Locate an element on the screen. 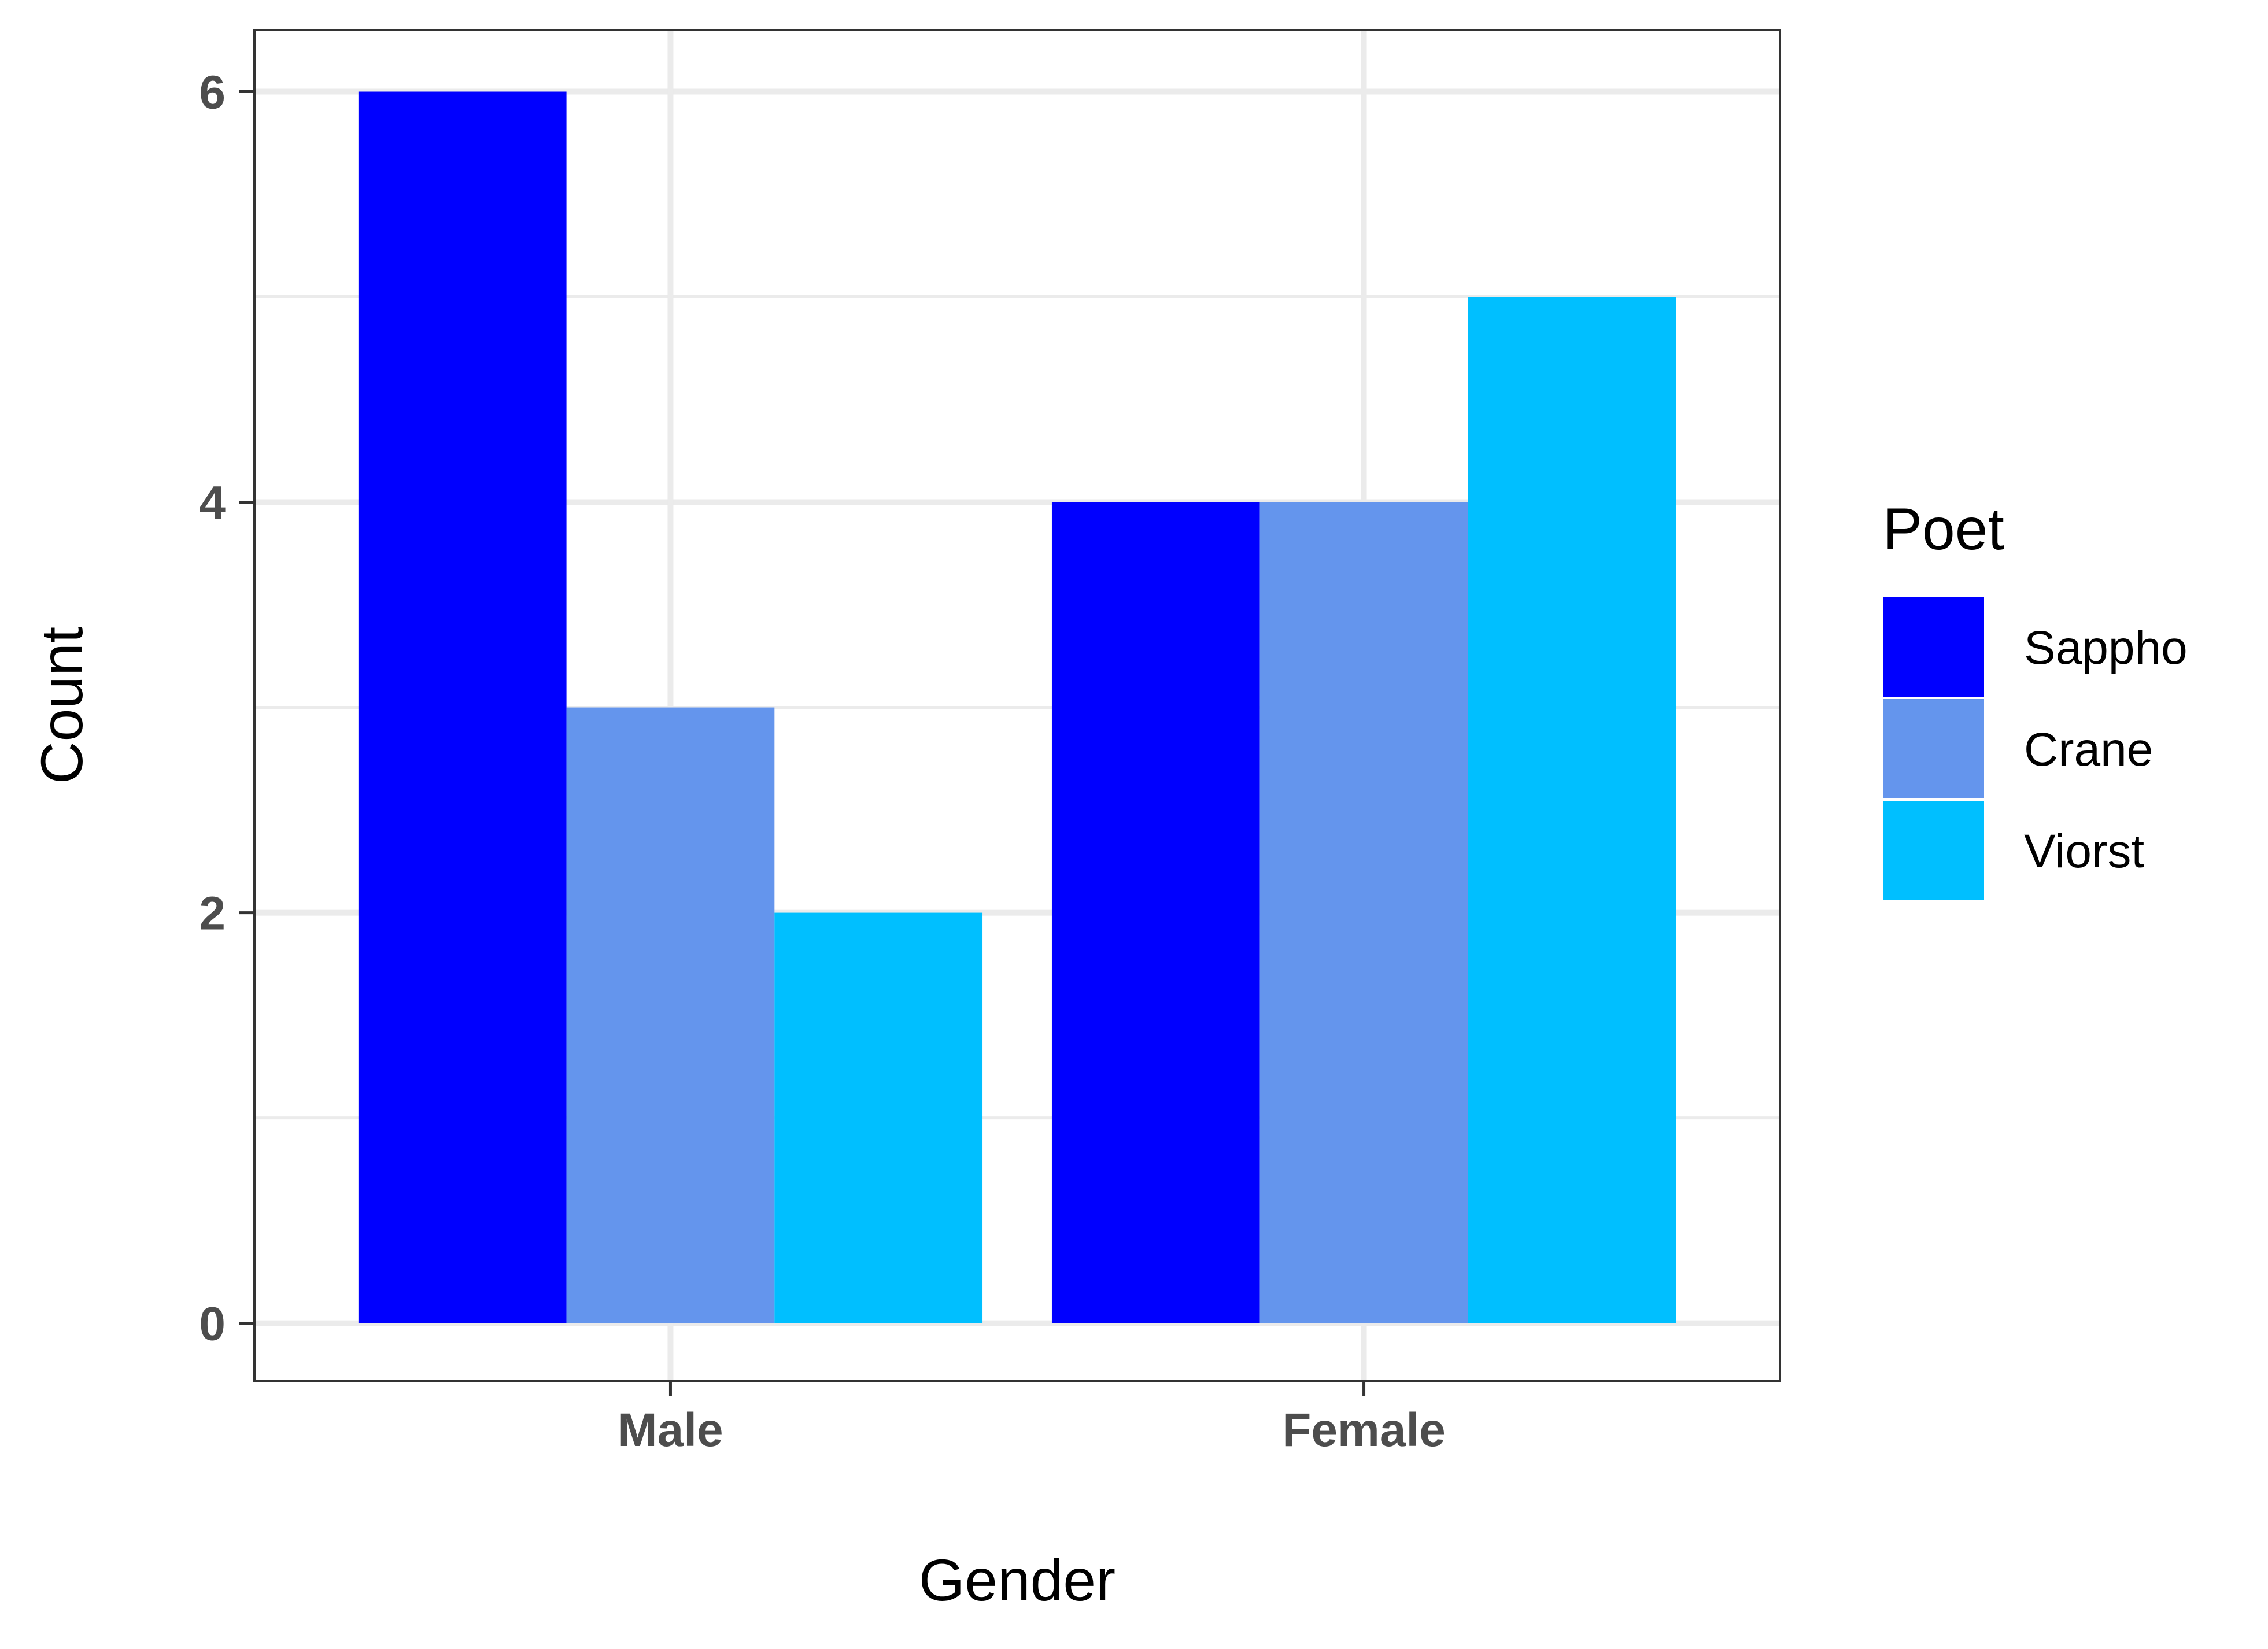  bar-sappho-male is located at coordinates (462, 707).